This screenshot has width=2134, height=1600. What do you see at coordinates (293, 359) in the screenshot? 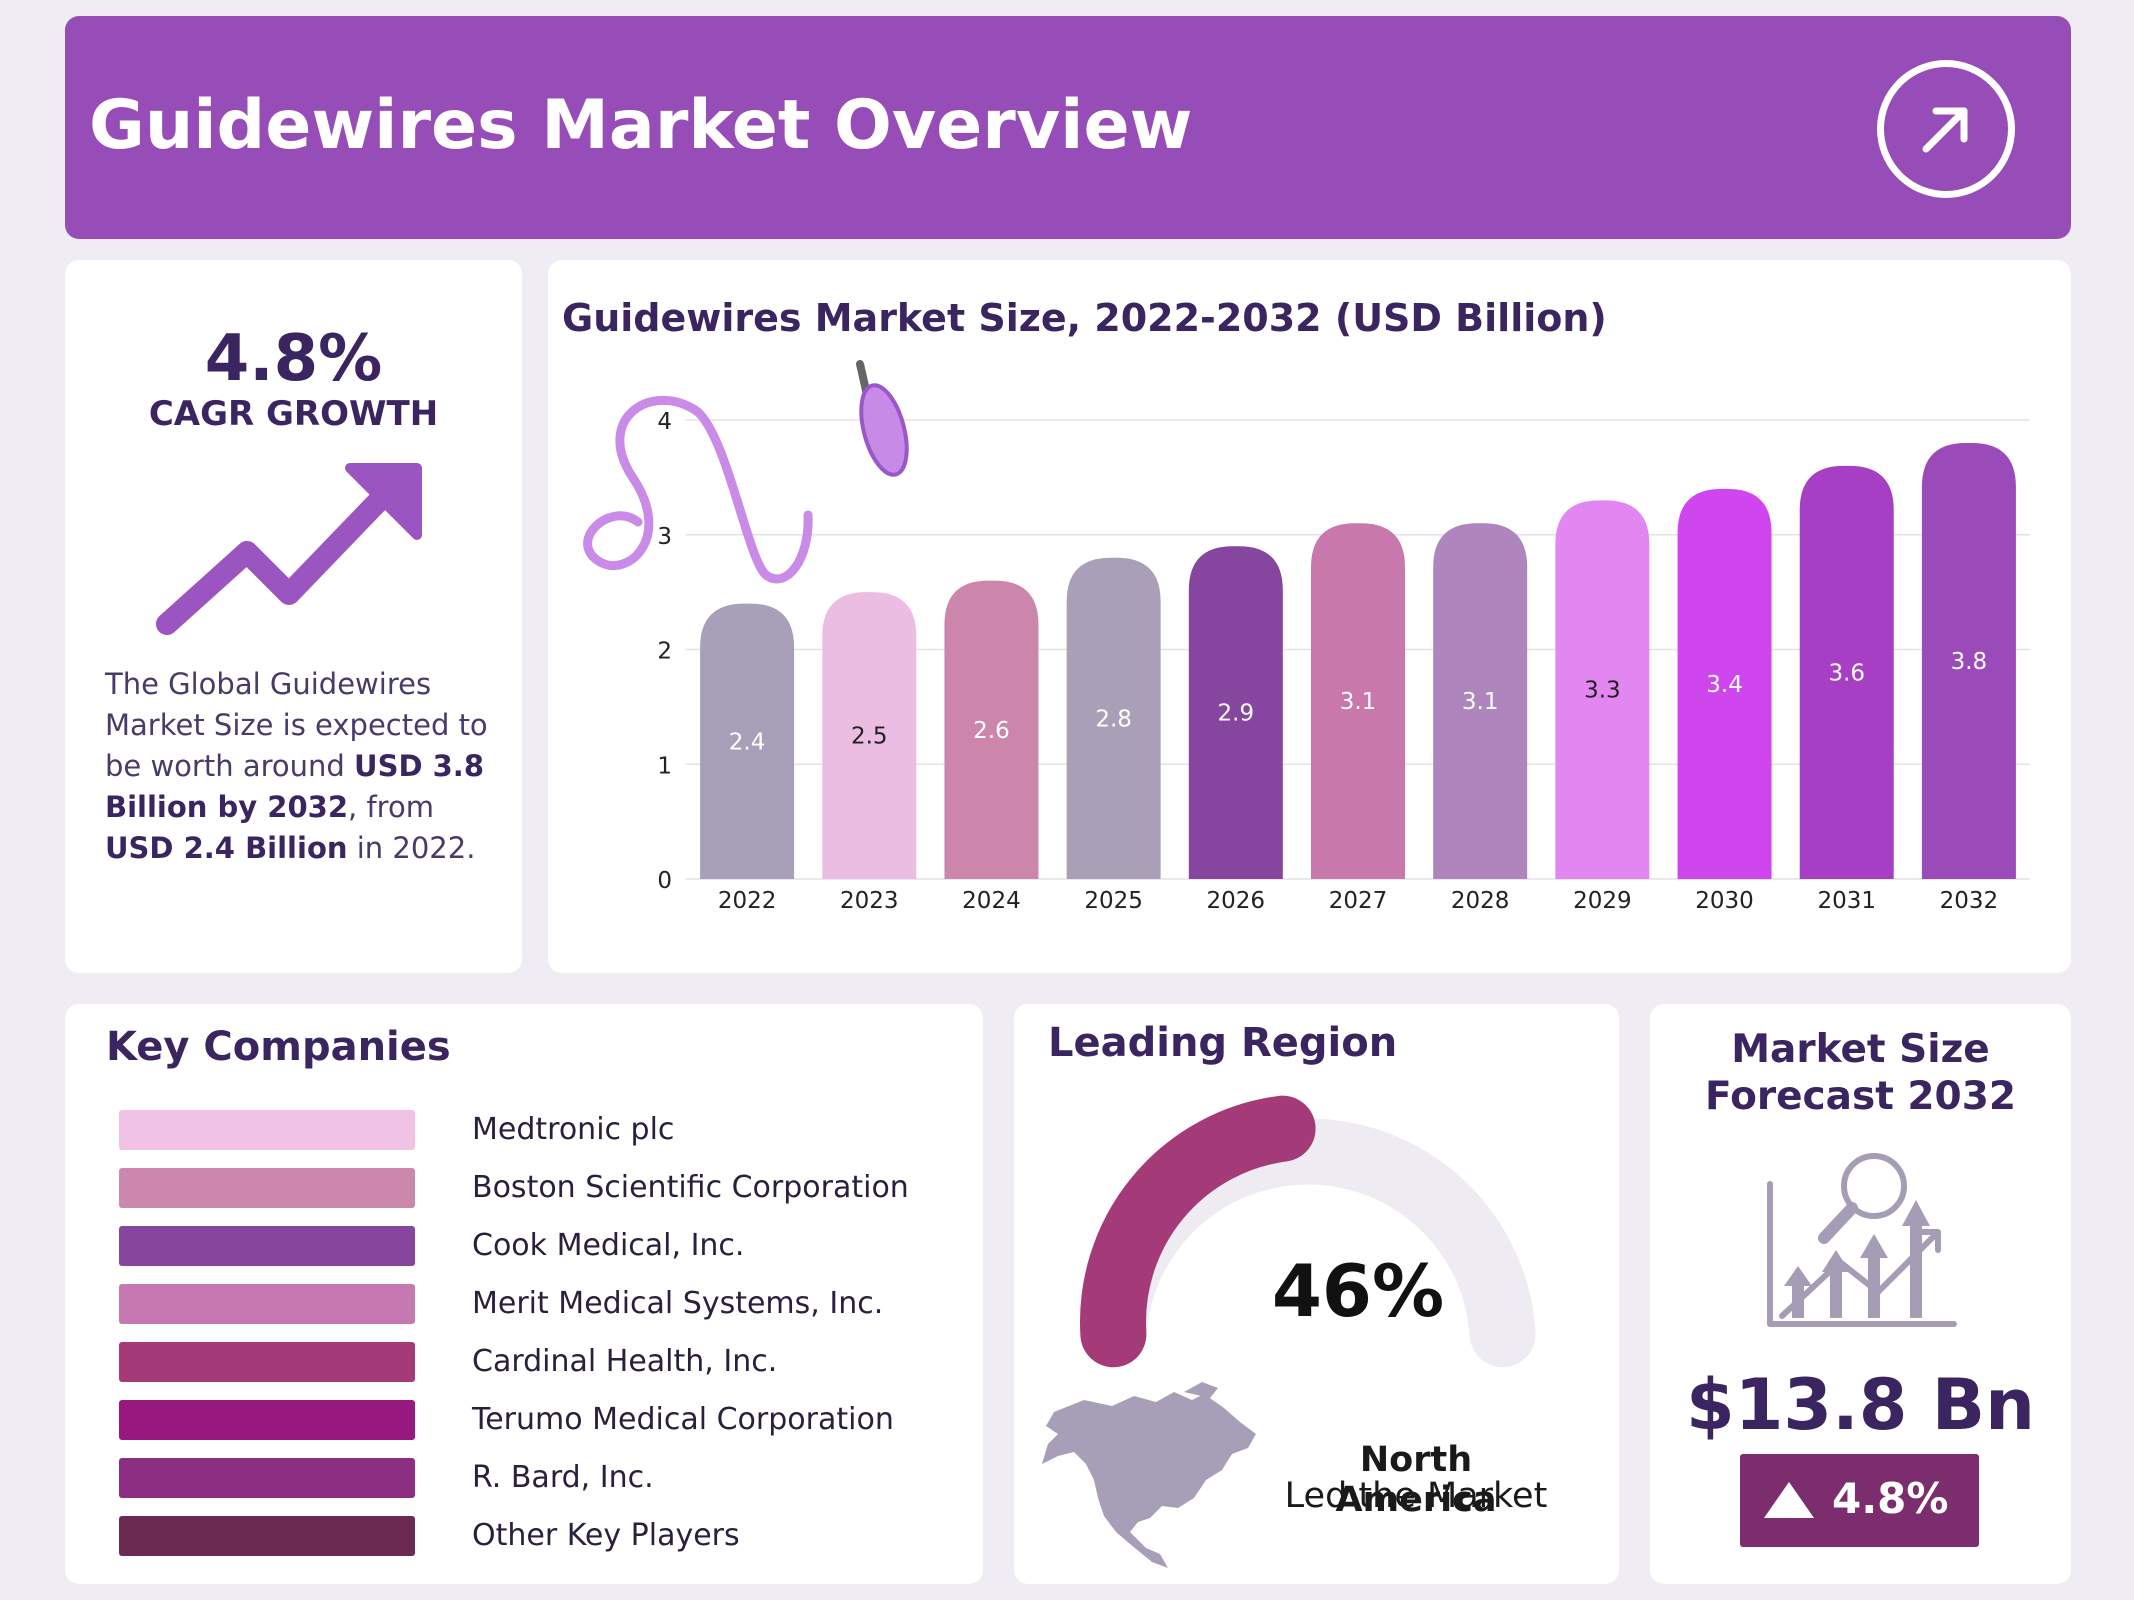
I see `cagr-value: 4.8%` at bounding box center [293, 359].